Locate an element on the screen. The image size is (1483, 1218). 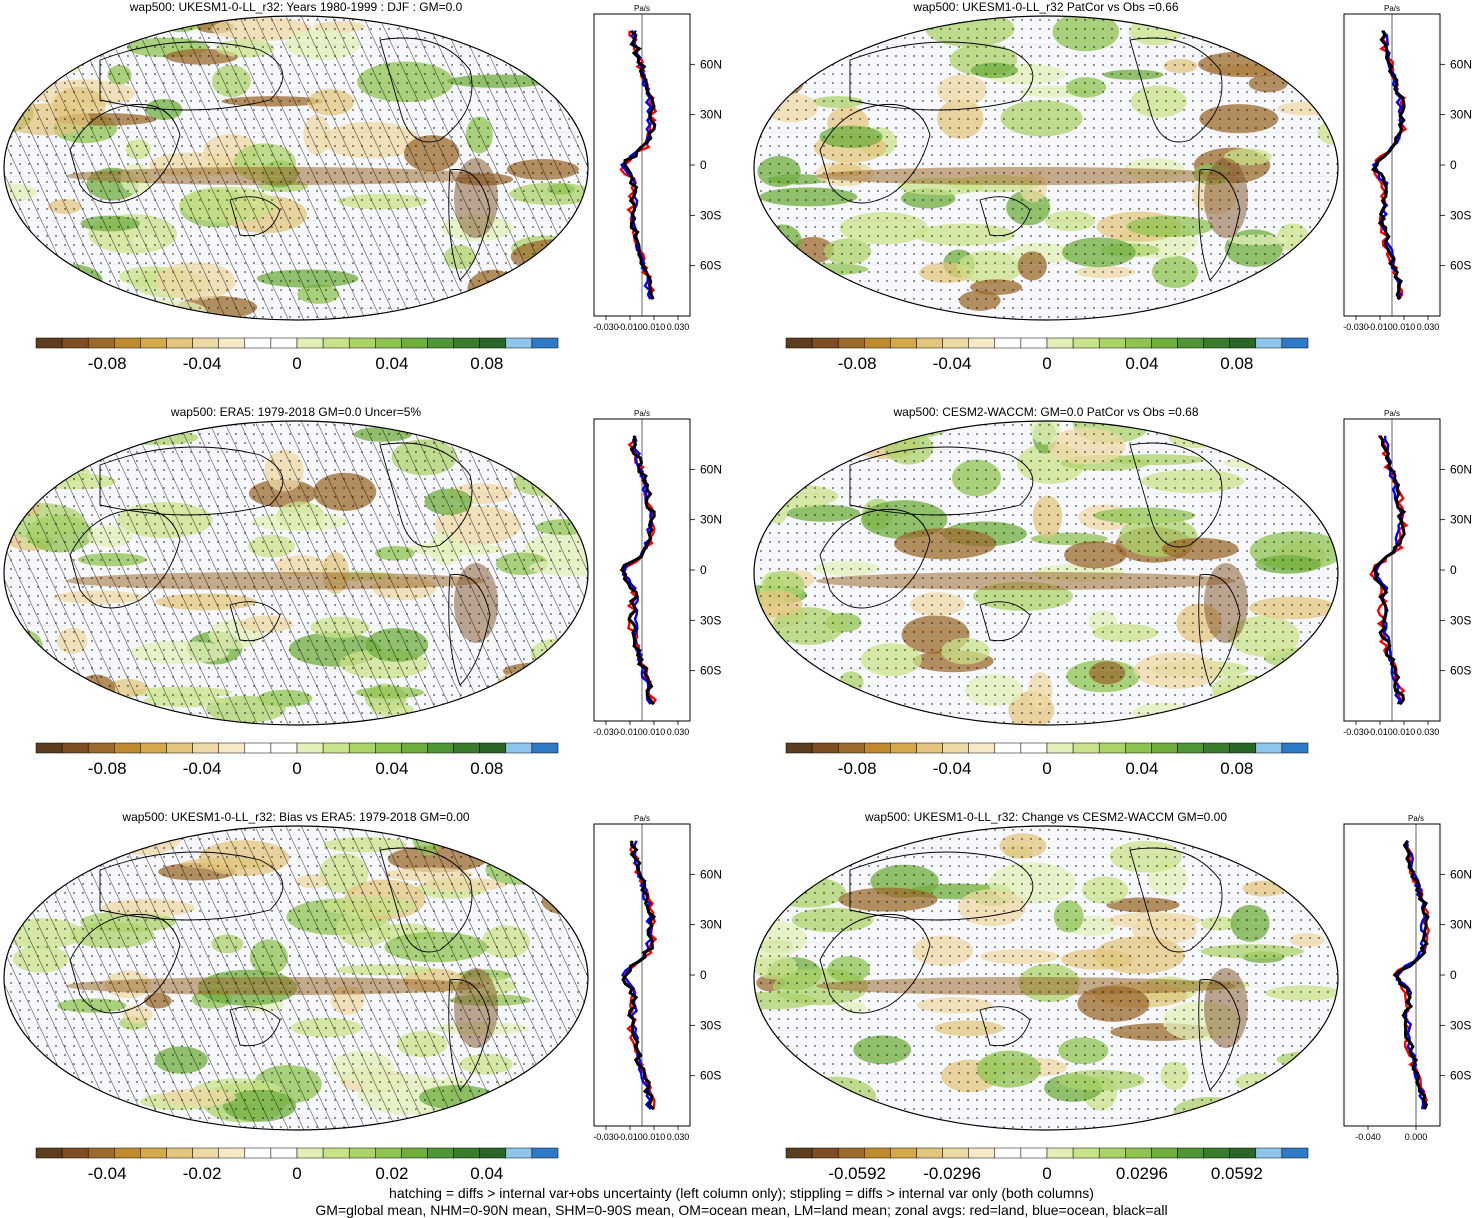
panel-4-zonal-profile: Pa/s -0.030-0.010 0.010 0.030 60N 30N 0 30S 60S is located at coordinates (1407, 573).